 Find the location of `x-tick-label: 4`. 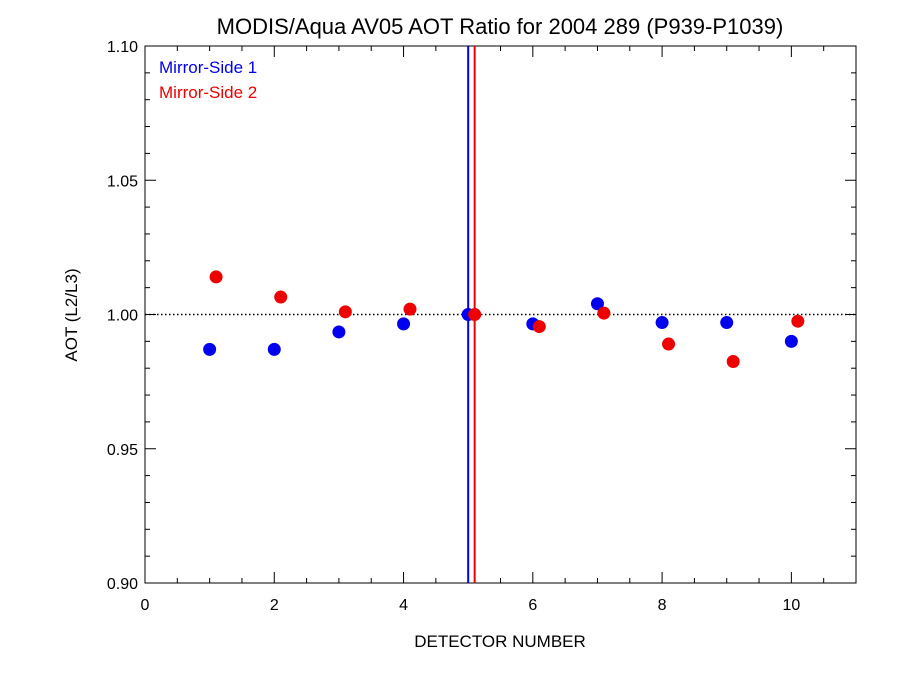

x-tick-label: 4 is located at coordinates (403, 605).